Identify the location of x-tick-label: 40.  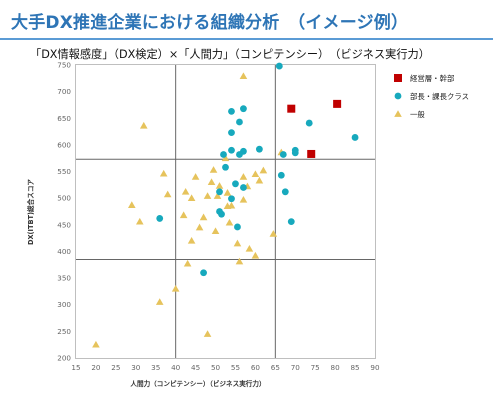
(176, 367).